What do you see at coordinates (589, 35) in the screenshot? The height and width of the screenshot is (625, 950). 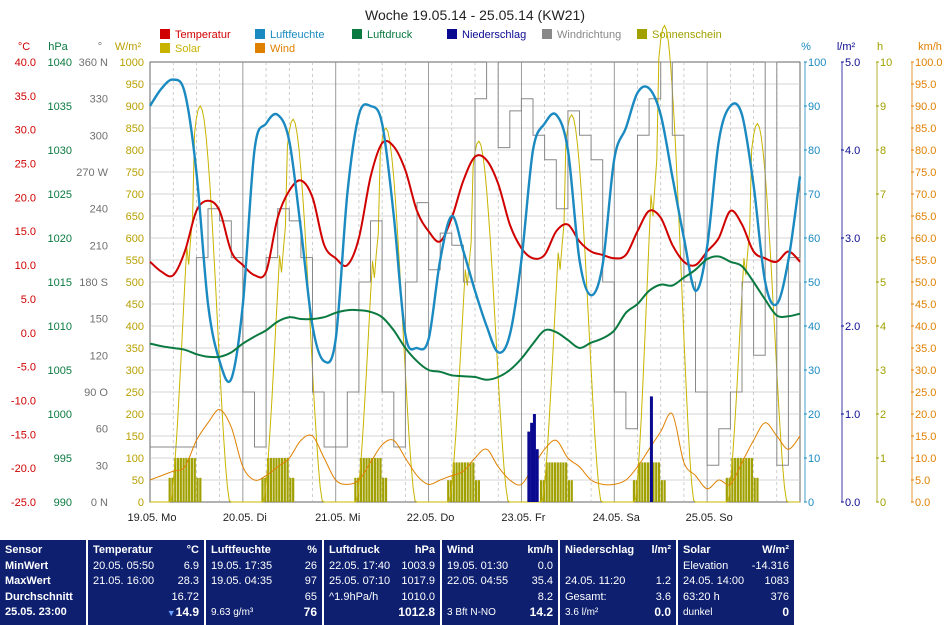 I see `legend-label: Windrichtung` at bounding box center [589, 35].